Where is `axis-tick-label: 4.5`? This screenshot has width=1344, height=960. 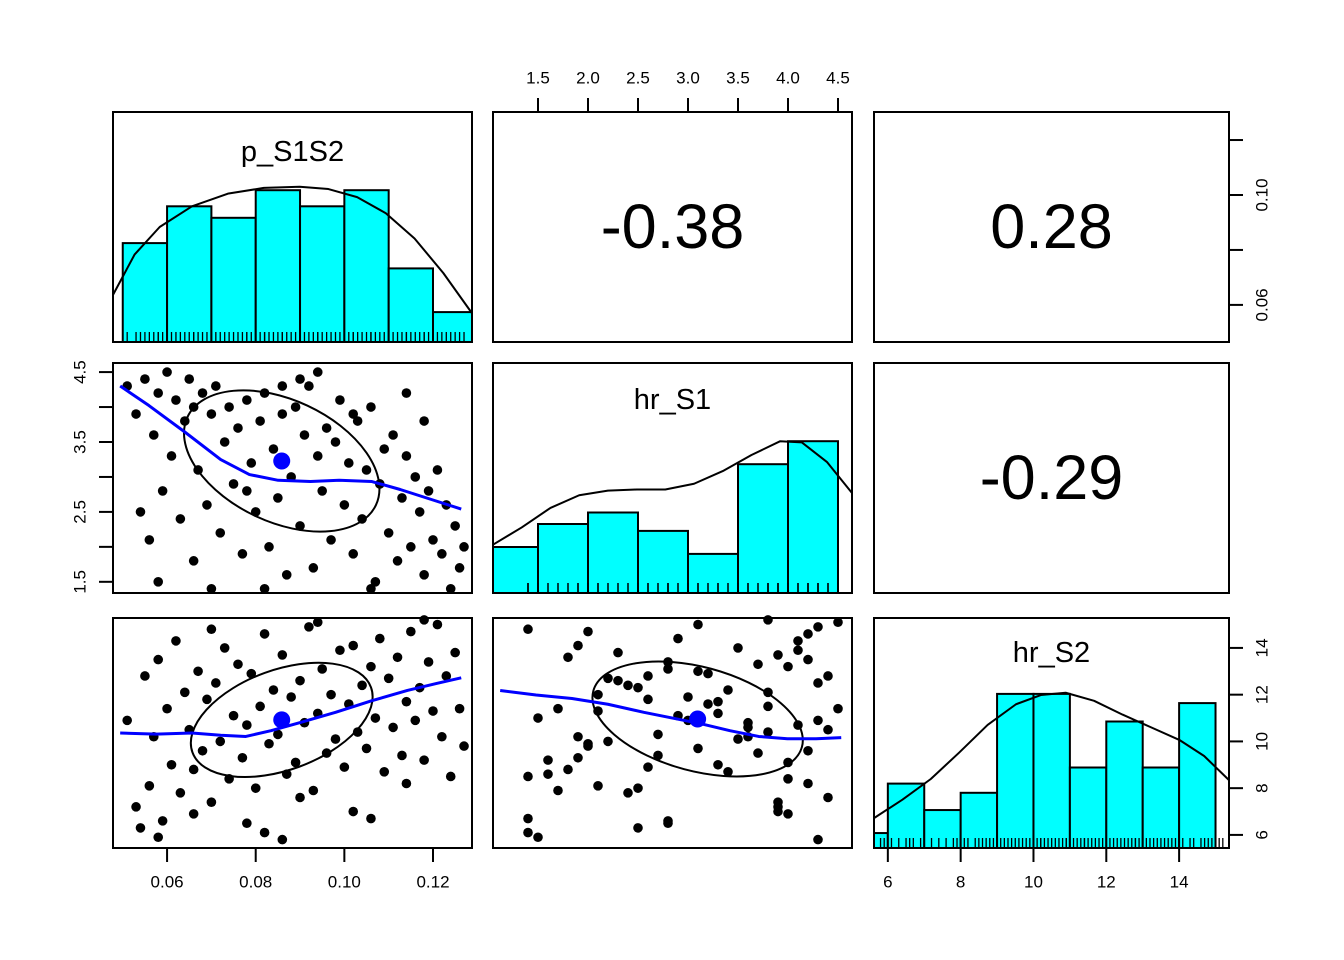
axis-tick-label: 4.5 is located at coordinates (838, 78).